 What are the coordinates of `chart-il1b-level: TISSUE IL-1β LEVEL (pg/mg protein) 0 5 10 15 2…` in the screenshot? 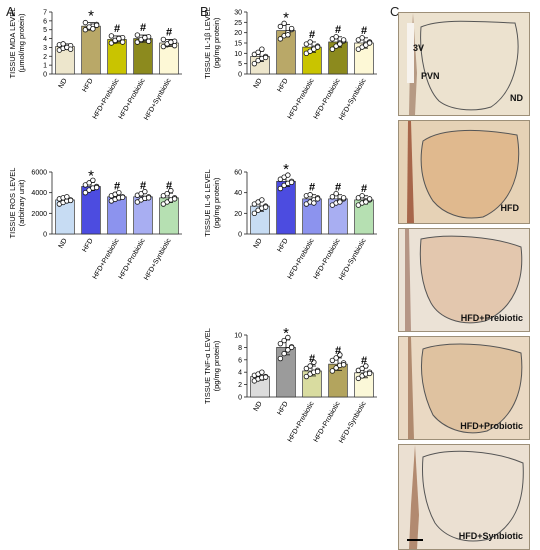 It's located at (290, 64).